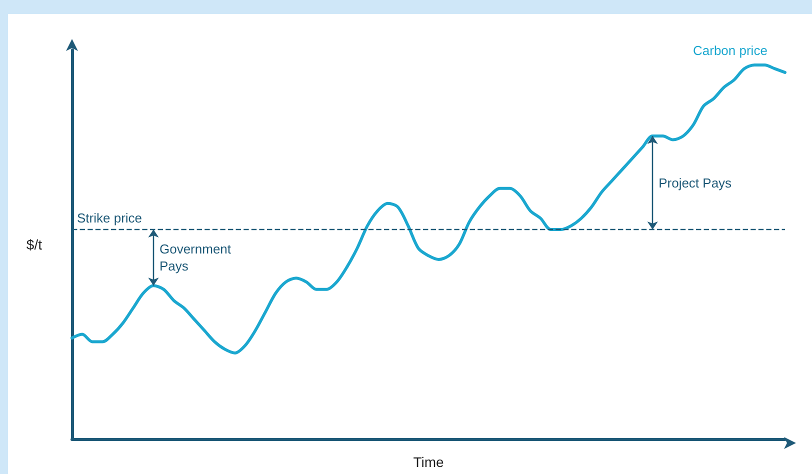 The height and width of the screenshot is (474, 812). I want to click on ref-line-label: Strike price, so click(109, 218).